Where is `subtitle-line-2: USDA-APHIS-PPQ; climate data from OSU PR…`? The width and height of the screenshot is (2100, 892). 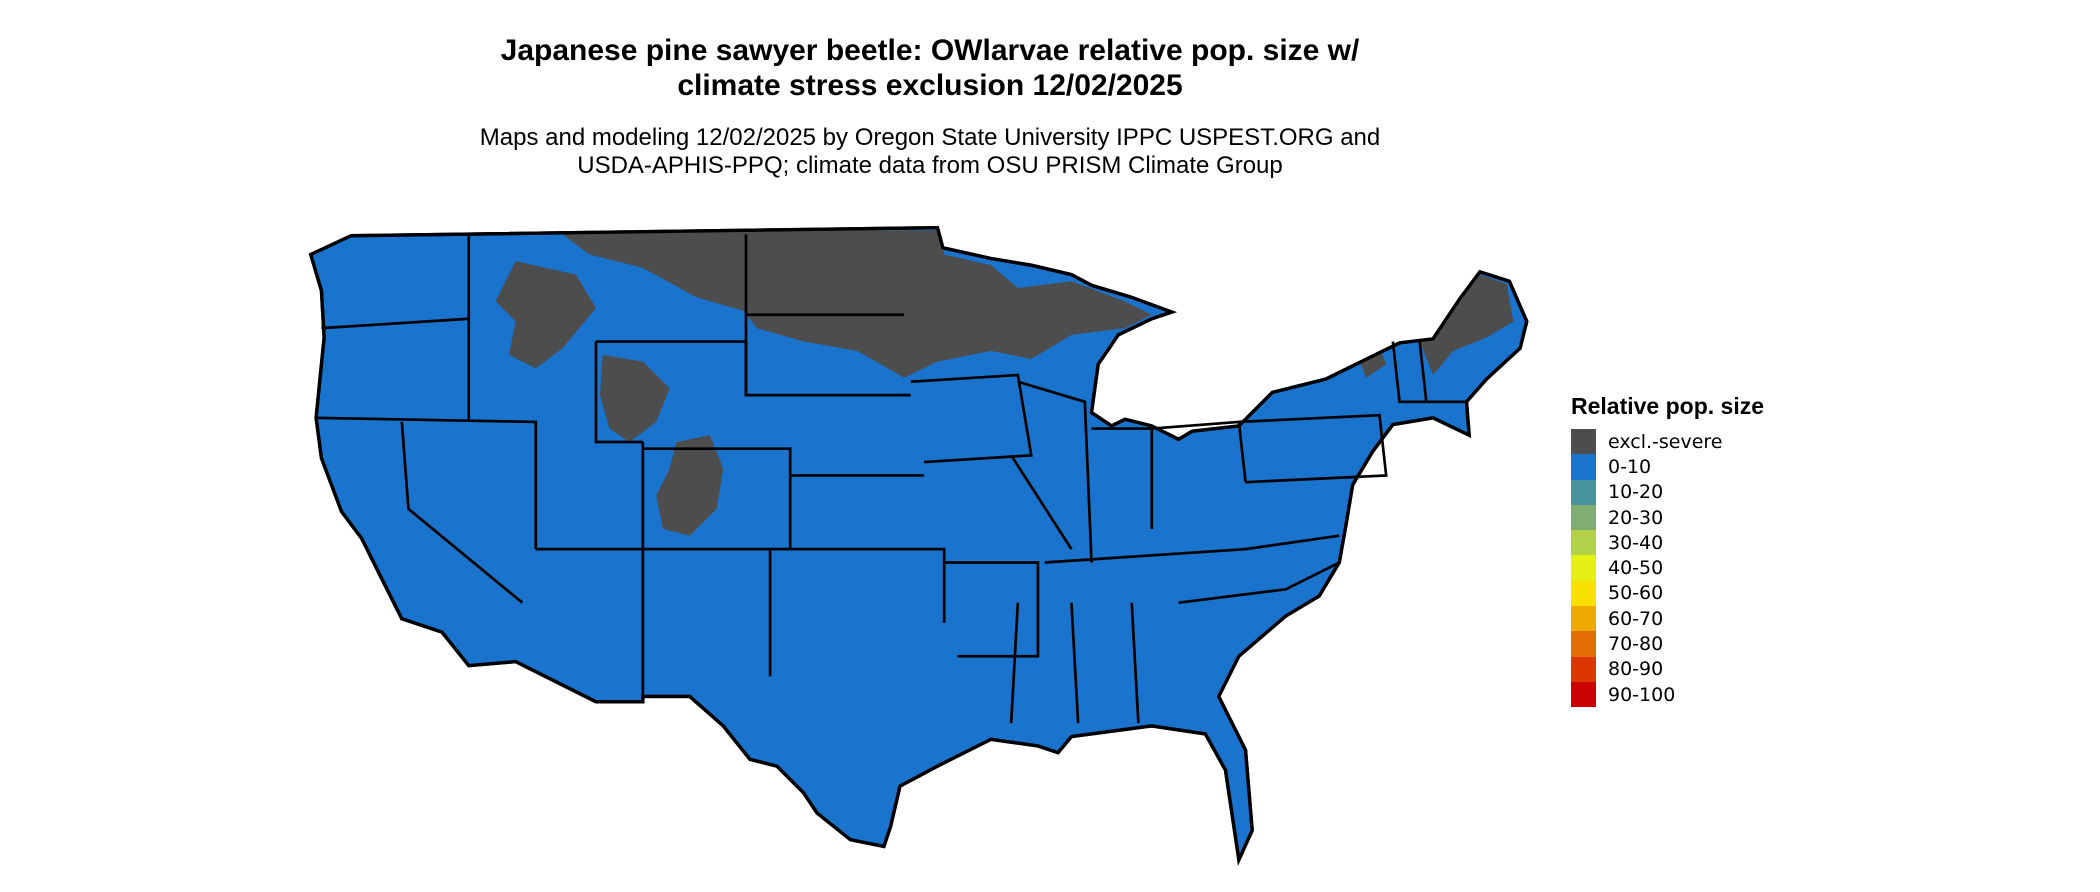
subtitle-line-2: USDA-APHIS-PPQ; climate data from OSU PR… is located at coordinates (930, 165).